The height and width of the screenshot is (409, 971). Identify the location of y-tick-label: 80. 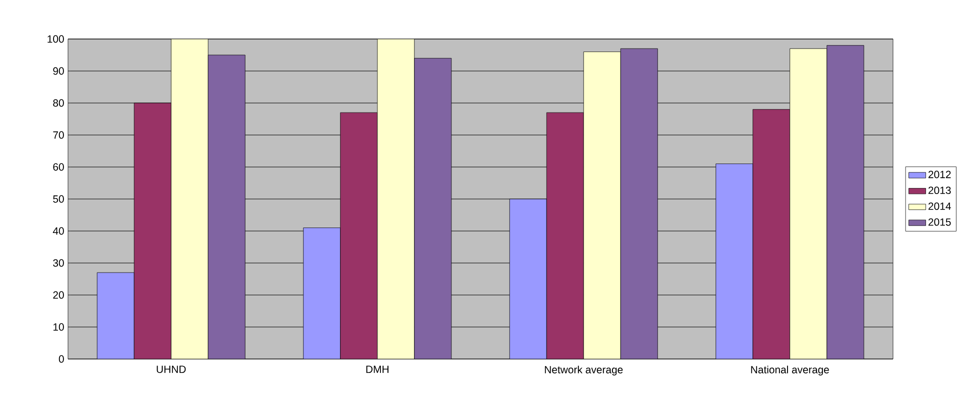
(58, 103).